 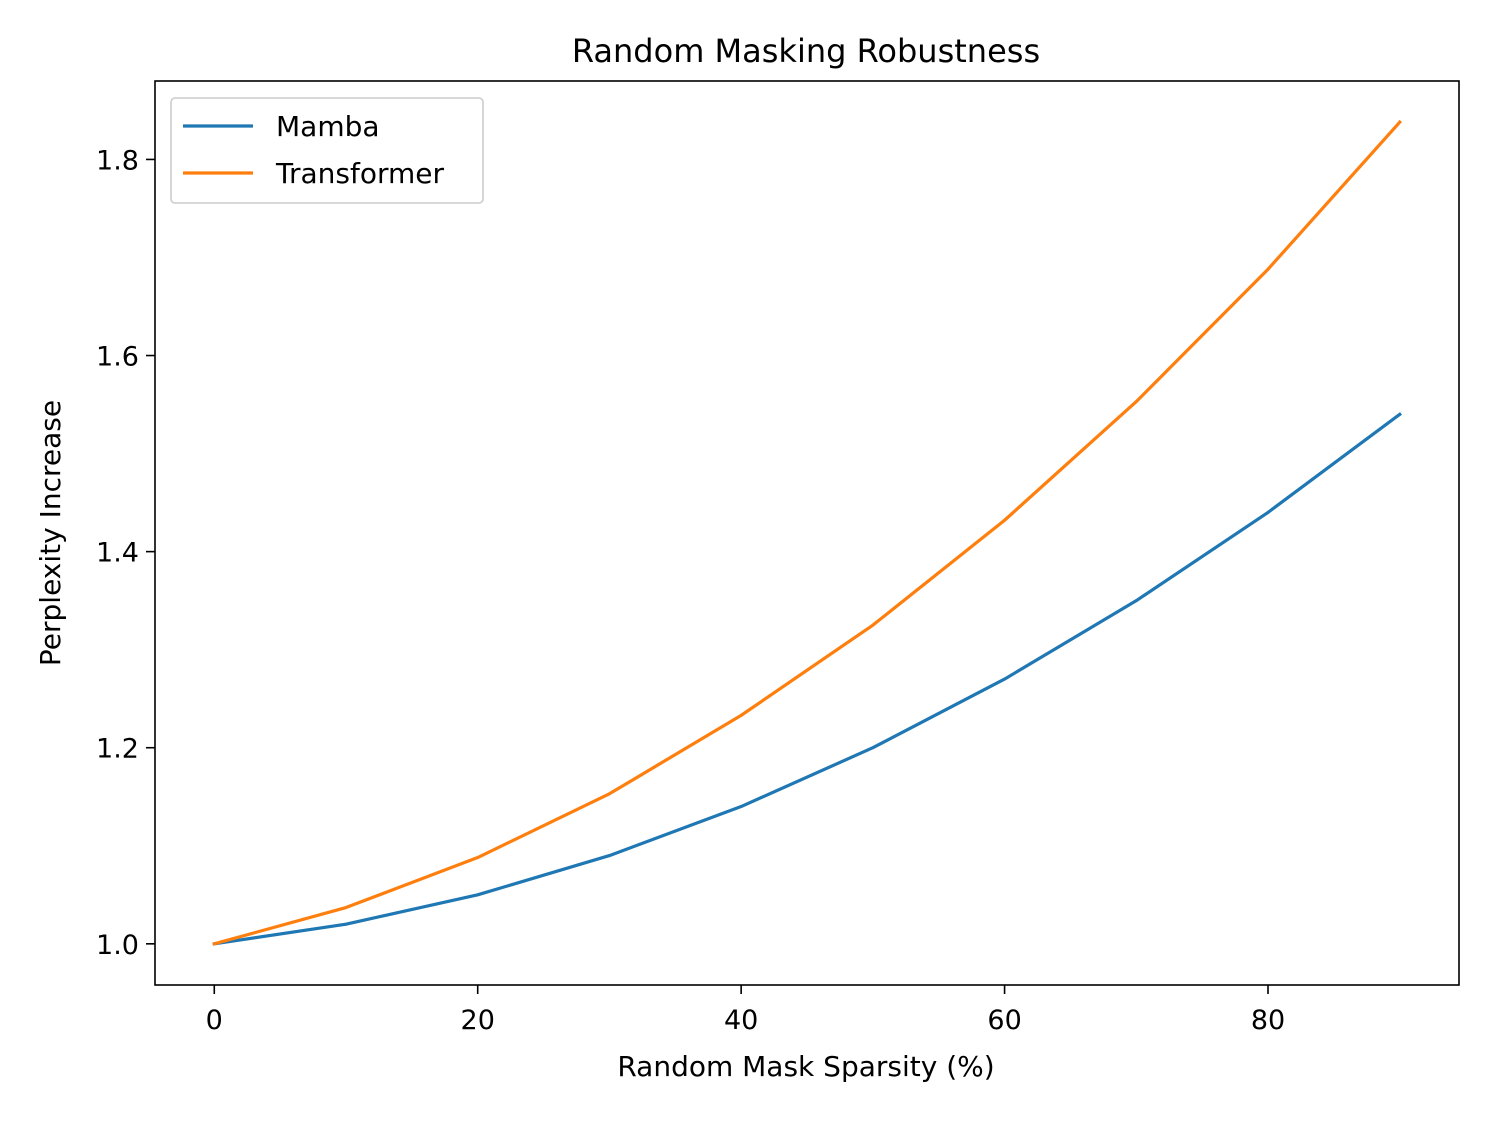 What do you see at coordinates (805, 1066) in the screenshot?
I see `x-axis-label: Random Mask Sparsity (%)` at bounding box center [805, 1066].